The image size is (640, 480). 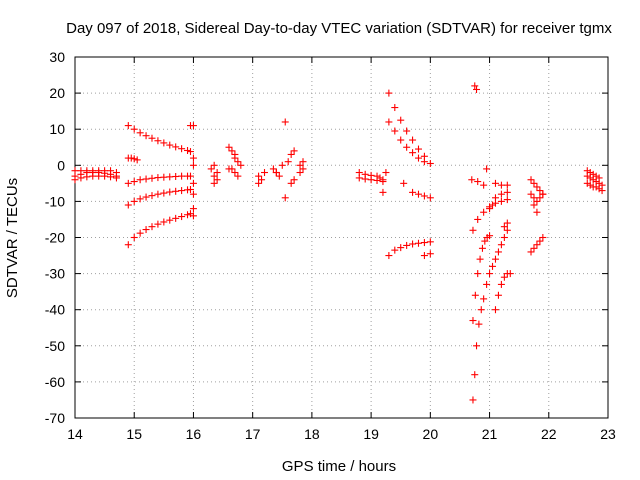 I want to click on x-axis-title: GPS time / hours, so click(x=339, y=466).